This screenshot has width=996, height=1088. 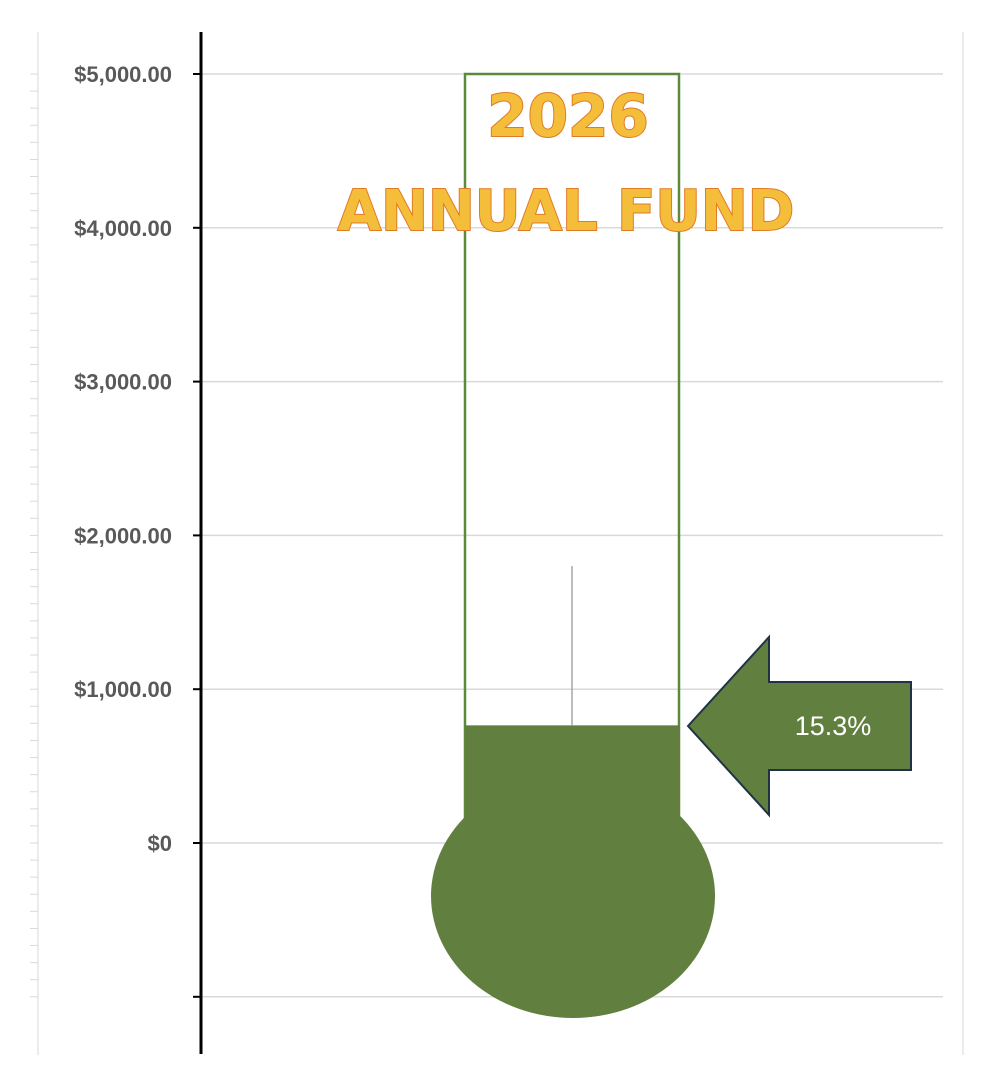 What do you see at coordinates (123, 689) in the screenshot?
I see `y-tick-label: $1,000.00` at bounding box center [123, 689].